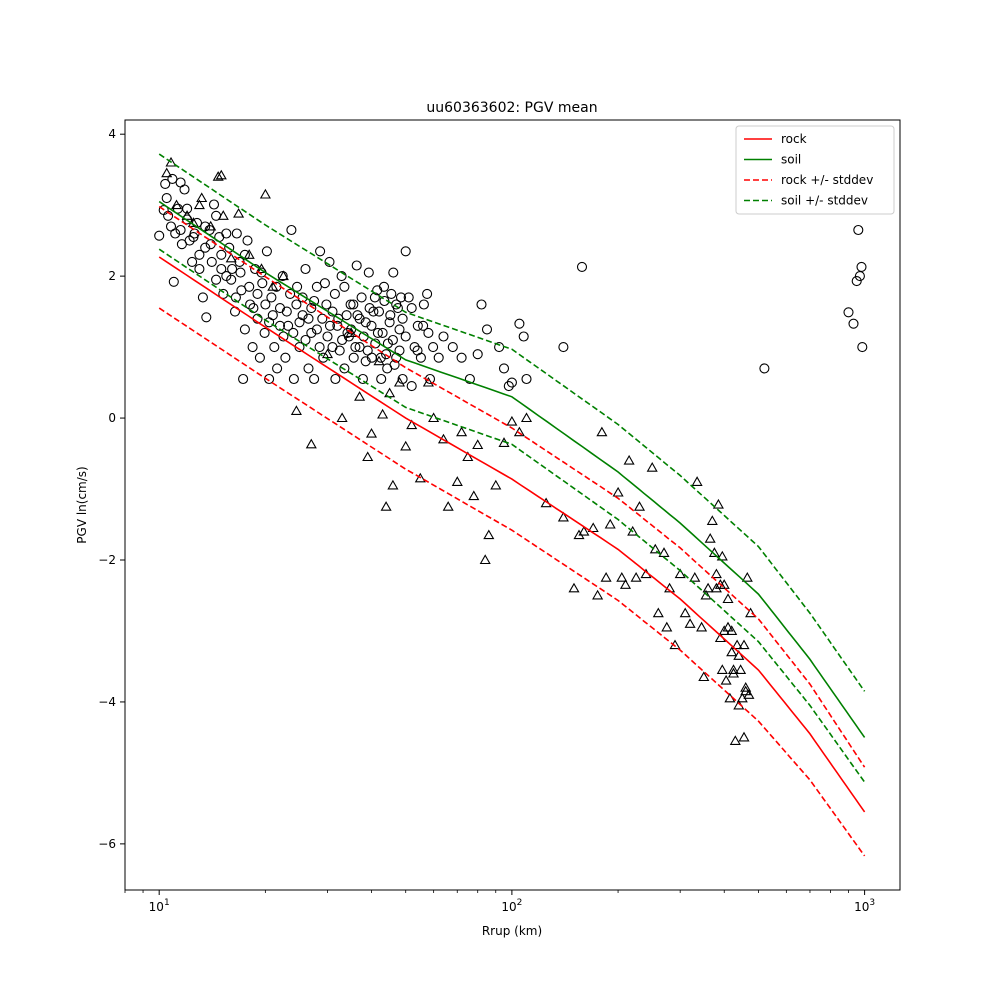 This screenshot has width=1000, height=1000. I want to click on legend: rock soil rock +/- stddev soil +/- stddev, so click(815, 170).